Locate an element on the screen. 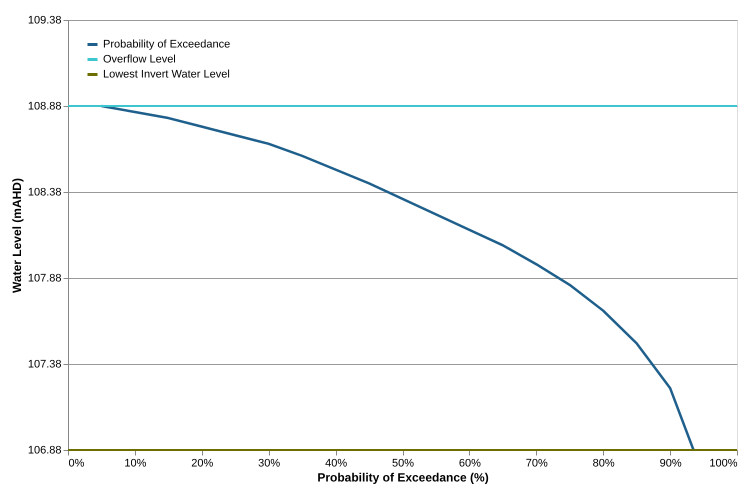 This screenshot has height=491, width=756. y-tick-label: 108.38 is located at coordinates (45, 192).